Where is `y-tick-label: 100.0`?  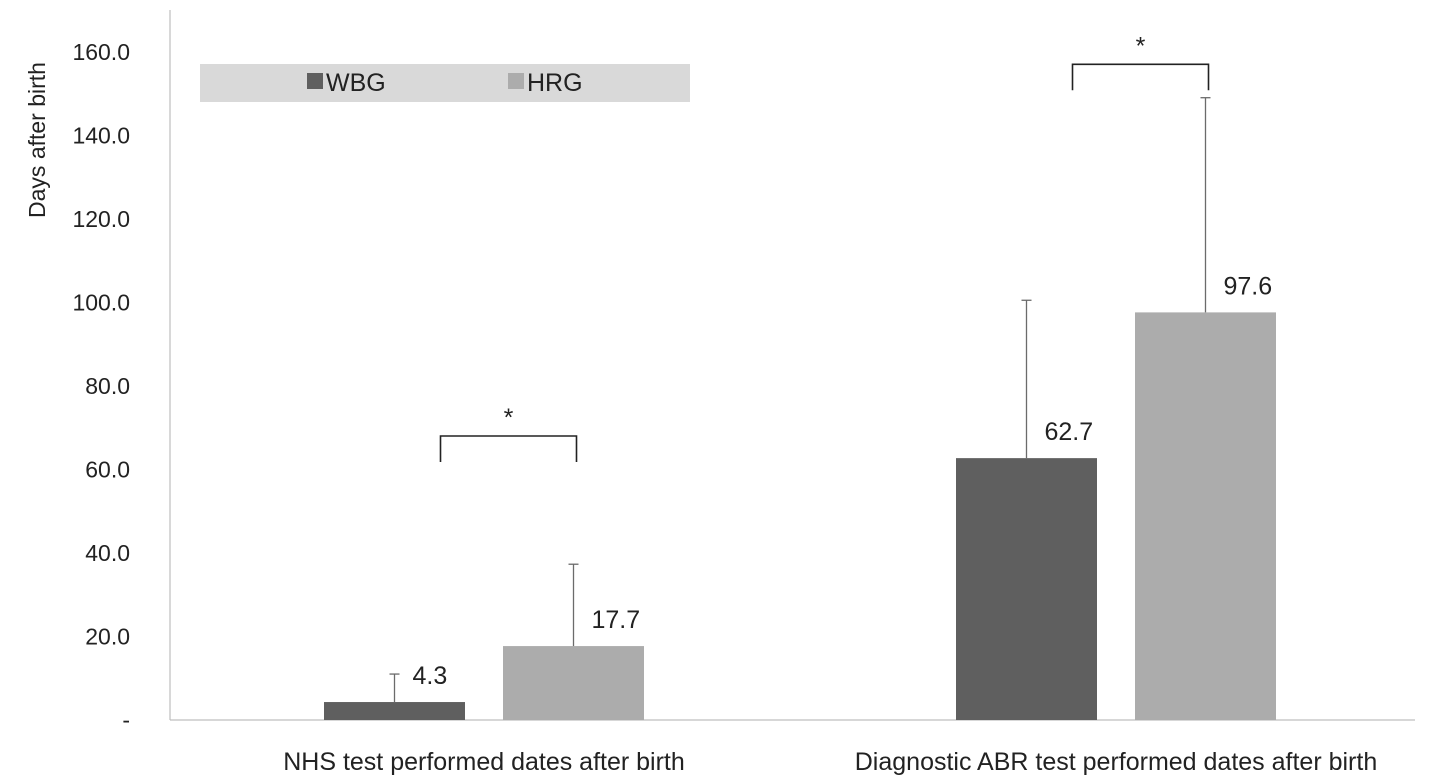
y-tick-label: 100.0 is located at coordinates (101, 302).